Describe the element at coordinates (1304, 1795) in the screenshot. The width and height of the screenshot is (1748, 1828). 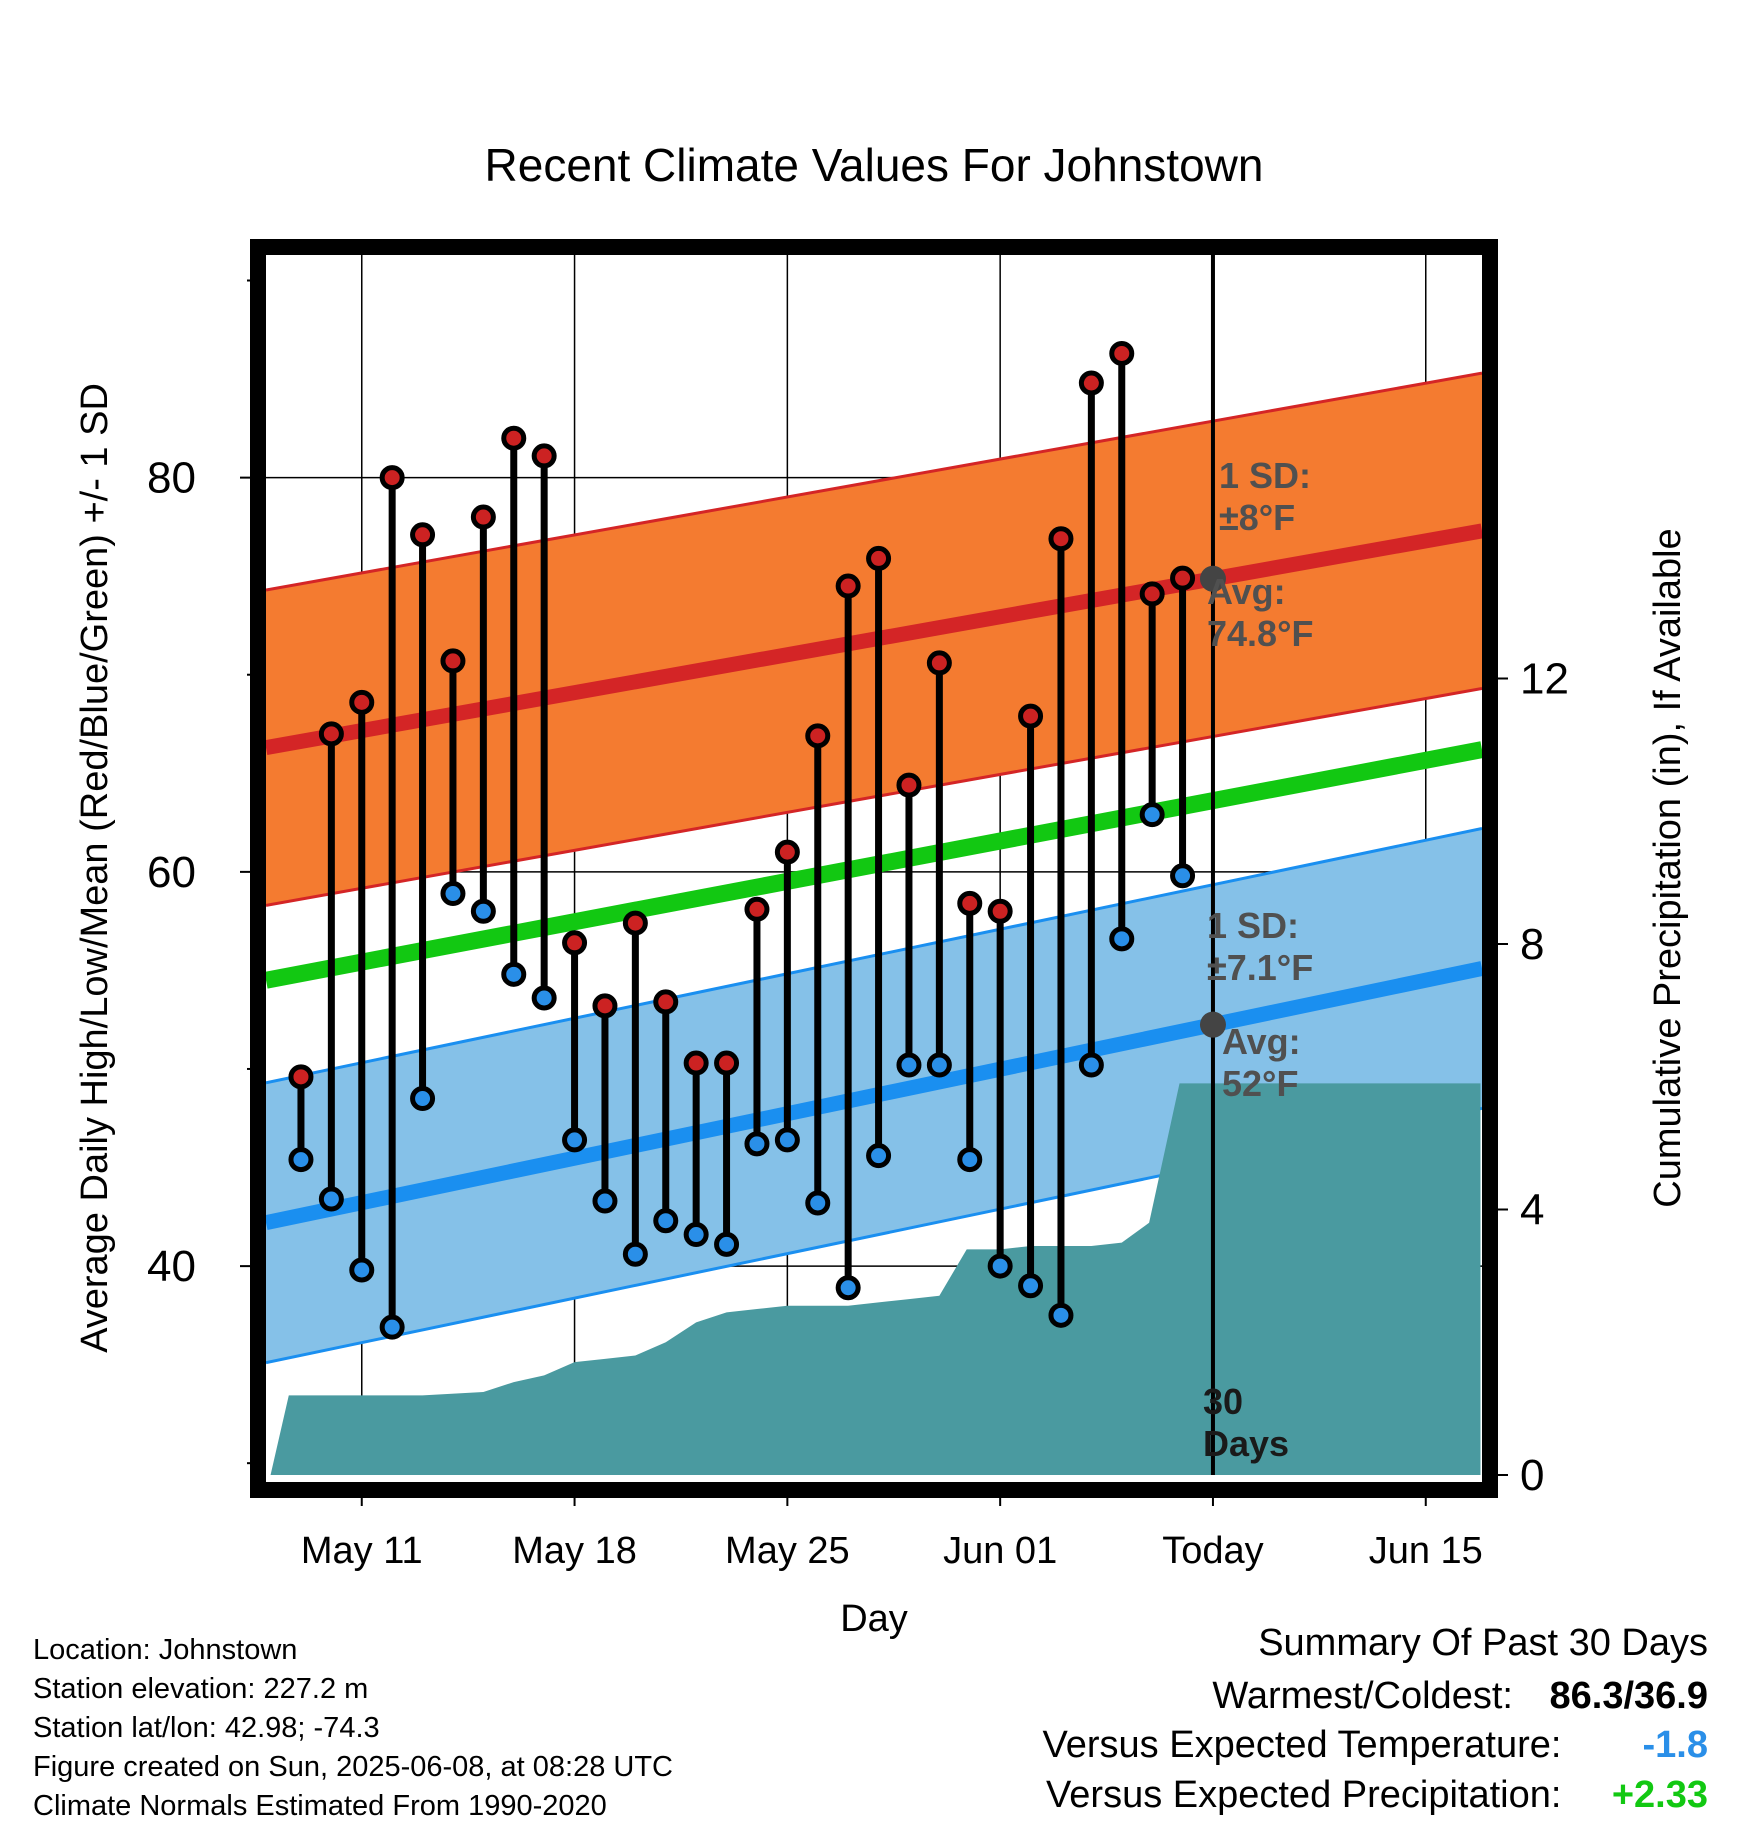
I see `summary-precip-label: Versus Expected Precipitation:` at that location.